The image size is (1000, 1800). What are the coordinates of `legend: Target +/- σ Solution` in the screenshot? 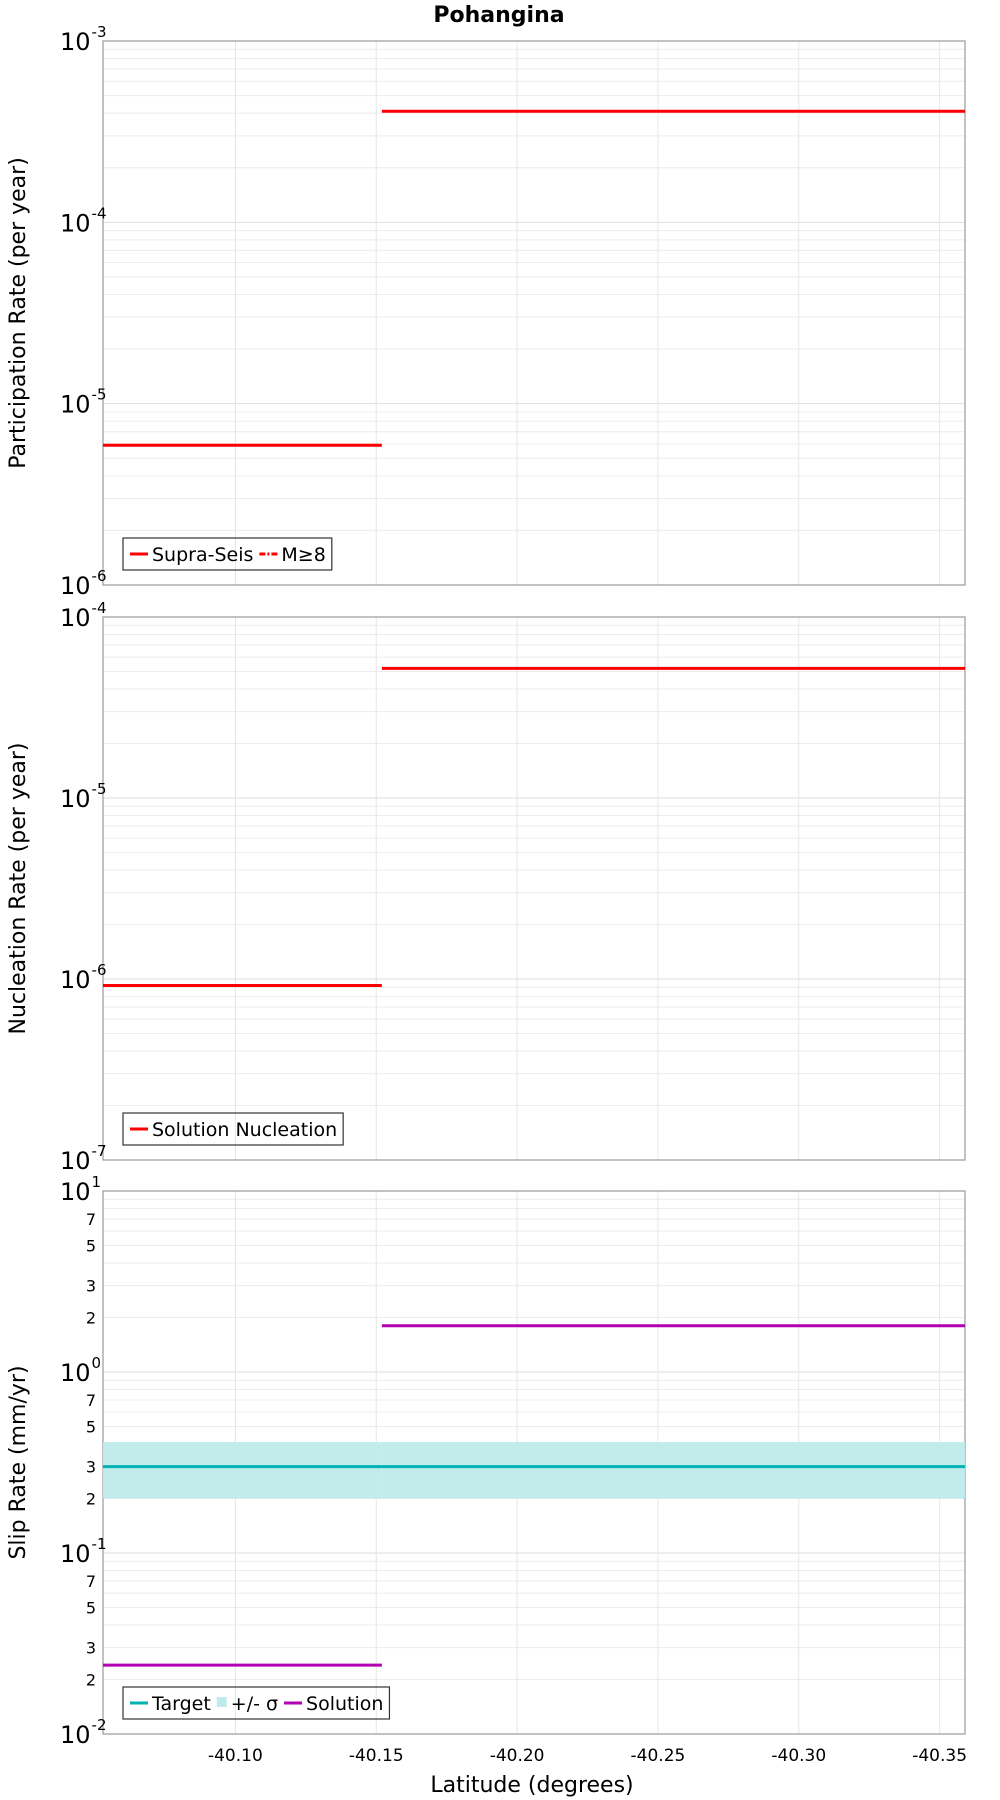 It's located at (256, 1703).